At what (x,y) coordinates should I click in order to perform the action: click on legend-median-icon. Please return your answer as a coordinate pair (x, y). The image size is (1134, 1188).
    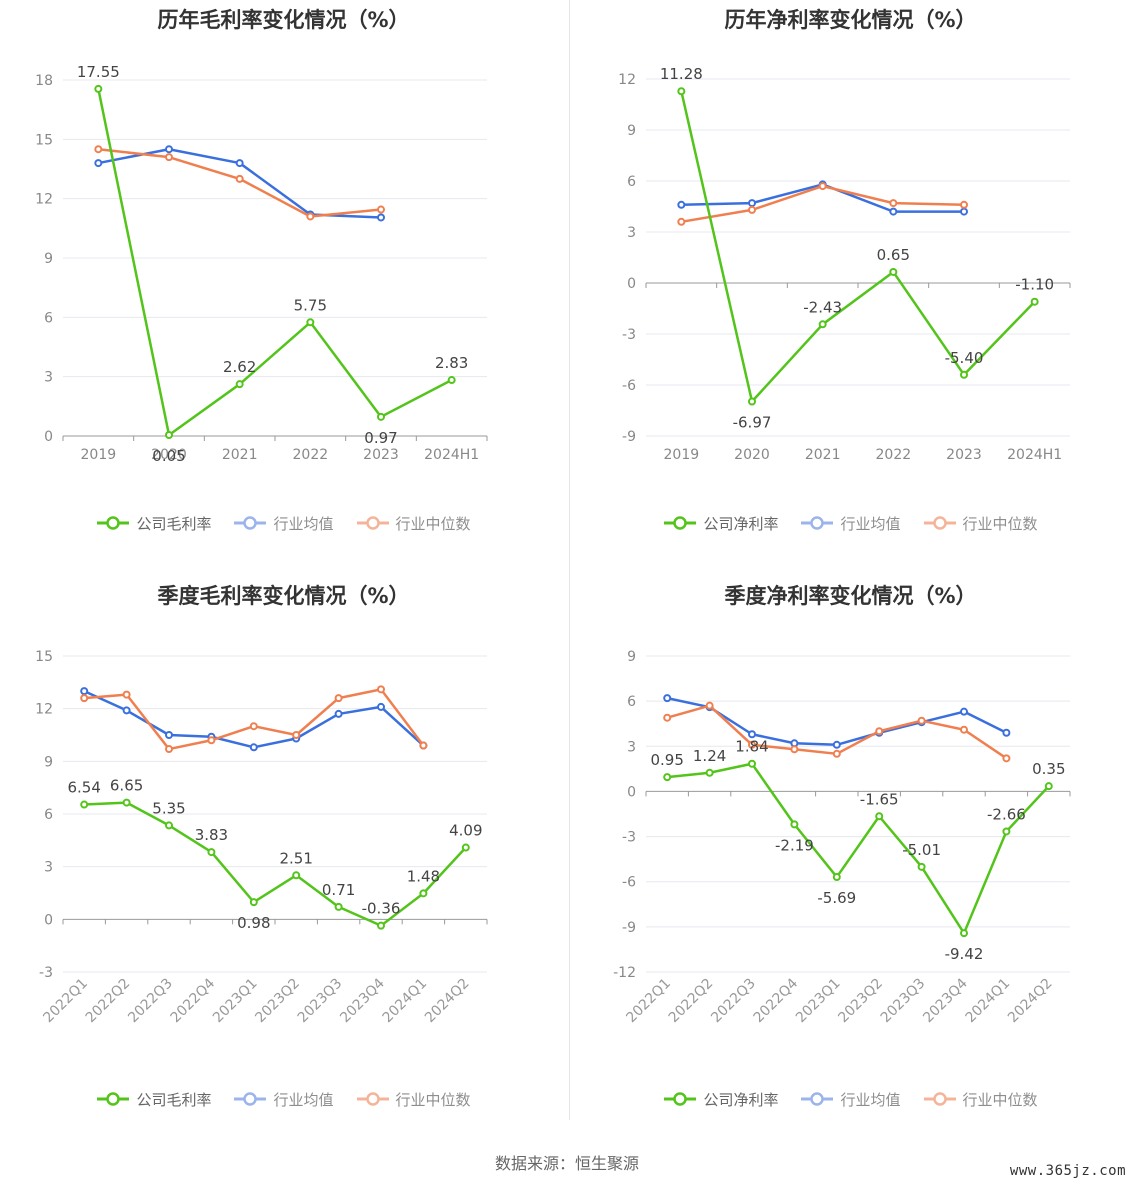
    Looking at the image, I should click on (372, 1099).